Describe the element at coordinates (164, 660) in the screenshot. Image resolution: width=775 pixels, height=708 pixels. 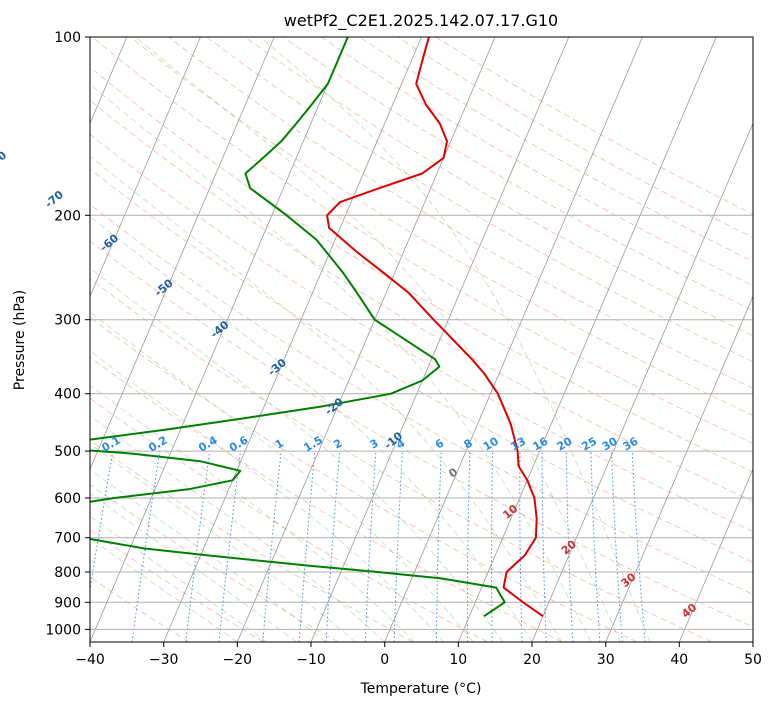
I see `x-tick-label: −30` at that location.